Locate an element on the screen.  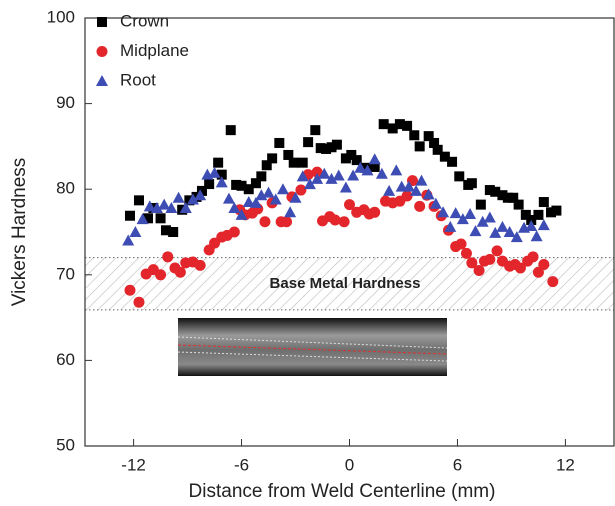
band-label: Base Metal Hardness is located at coordinates (345, 283).